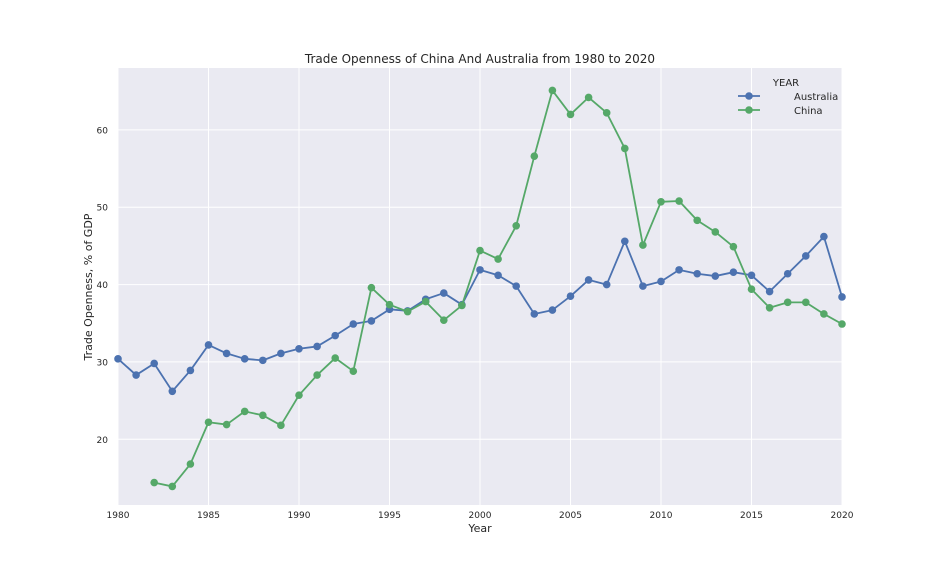  I want to click on data-point-australia-2020, so click(842, 297).